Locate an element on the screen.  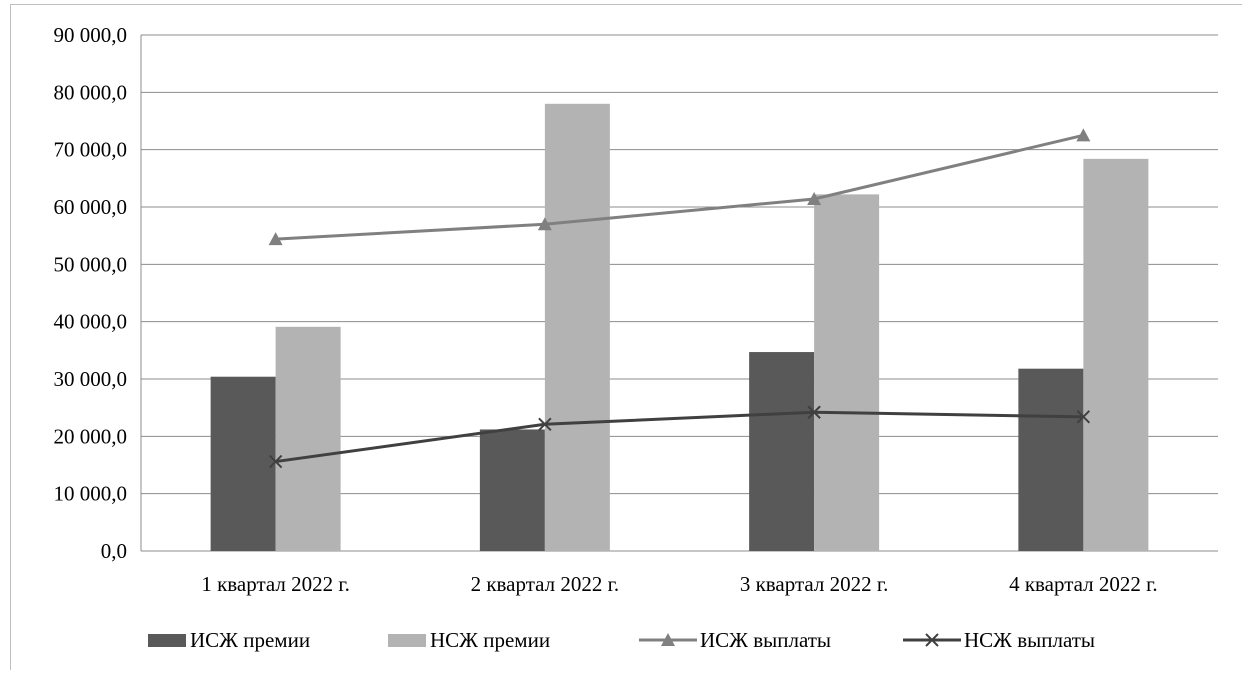
x-tick-label: 4 квартал 2022 г. is located at coordinates (1083, 584).